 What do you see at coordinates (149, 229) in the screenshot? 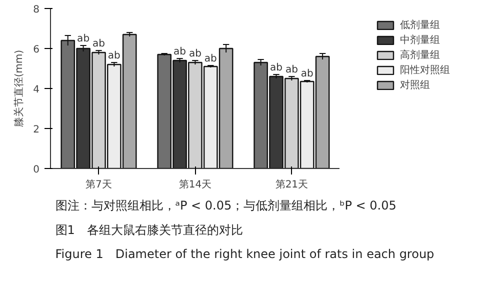
I see `text: 图1 各组大鼠右膝关节直径的对比` at bounding box center [149, 229].